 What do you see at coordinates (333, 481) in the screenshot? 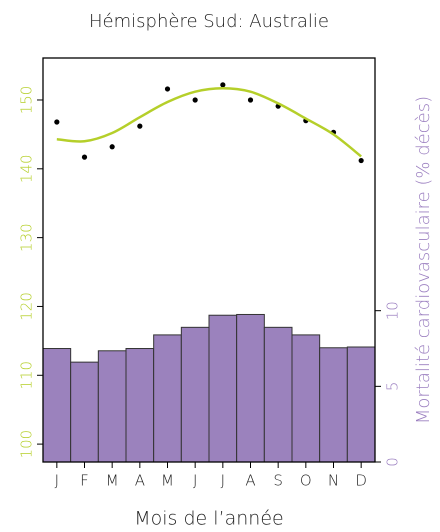
I see `x-tick-label: N` at bounding box center [333, 481].